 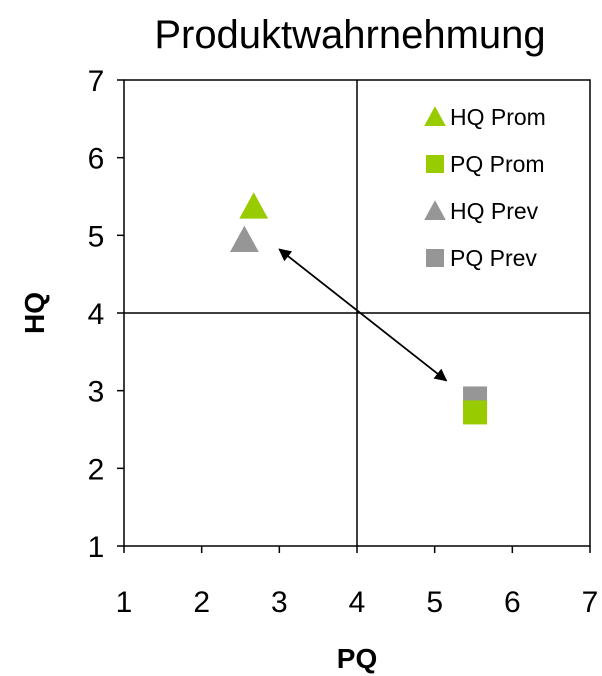 What do you see at coordinates (357, 602) in the screenshot?
I see `x-tick-label: 4` at bounding box center [357, 602].